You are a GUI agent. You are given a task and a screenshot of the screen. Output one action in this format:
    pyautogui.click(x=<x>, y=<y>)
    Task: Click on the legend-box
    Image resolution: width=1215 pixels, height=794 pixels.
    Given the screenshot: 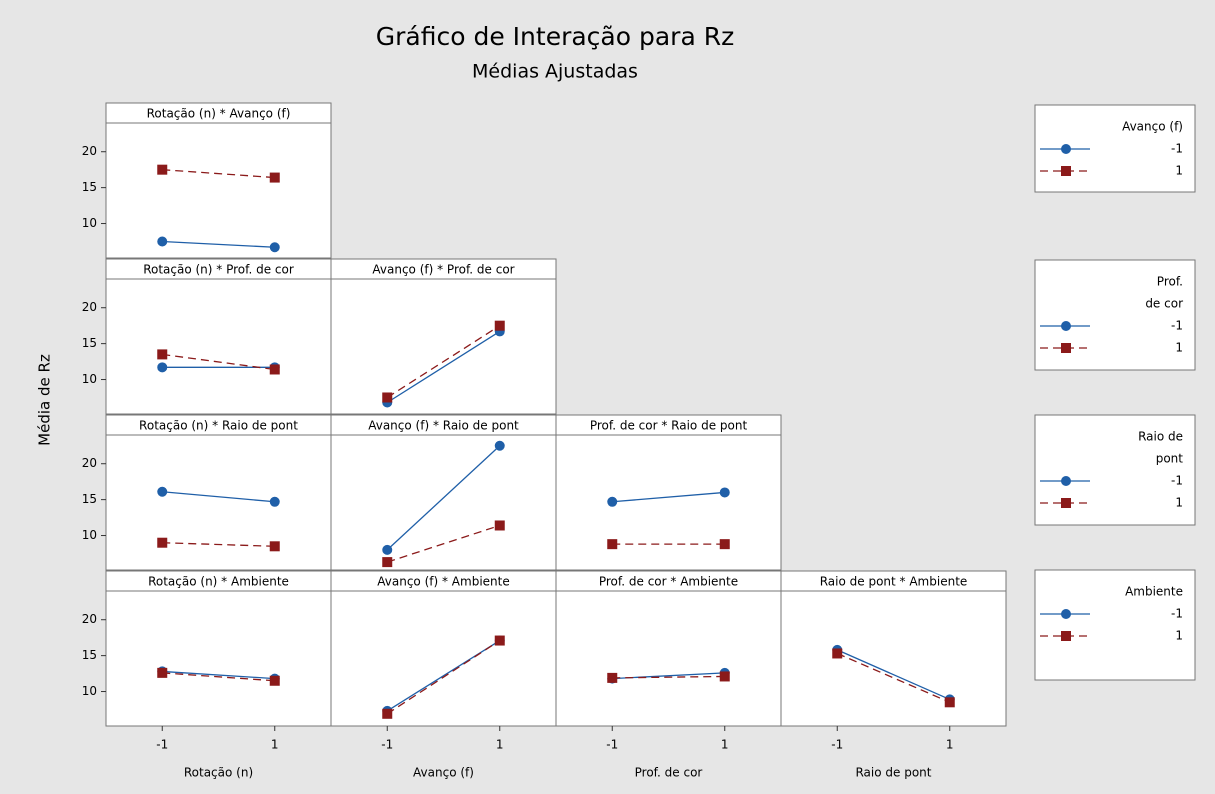 What is the action you would take?
    pyautogui.click(x=1115, y=625)
    